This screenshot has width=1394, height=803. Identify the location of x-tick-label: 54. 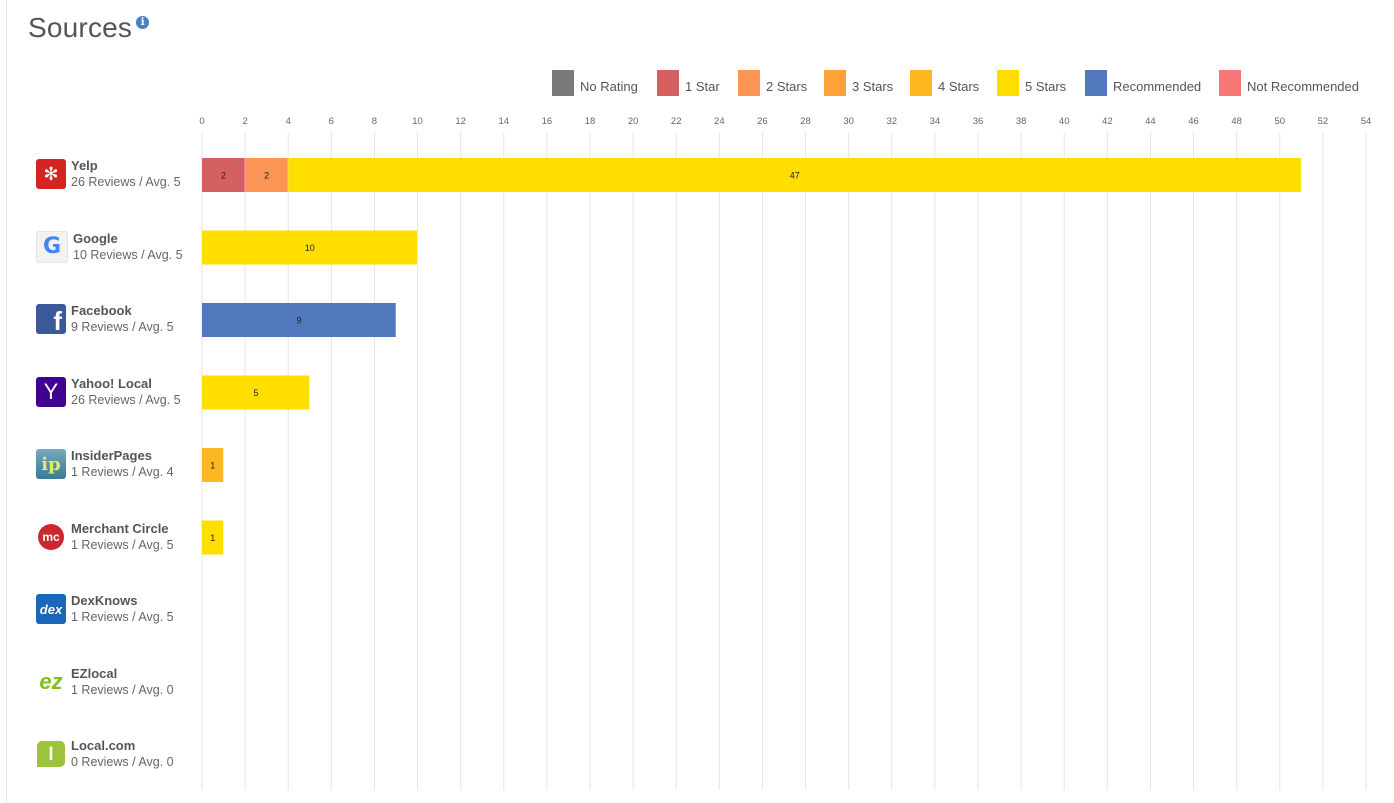
(1366, 121).